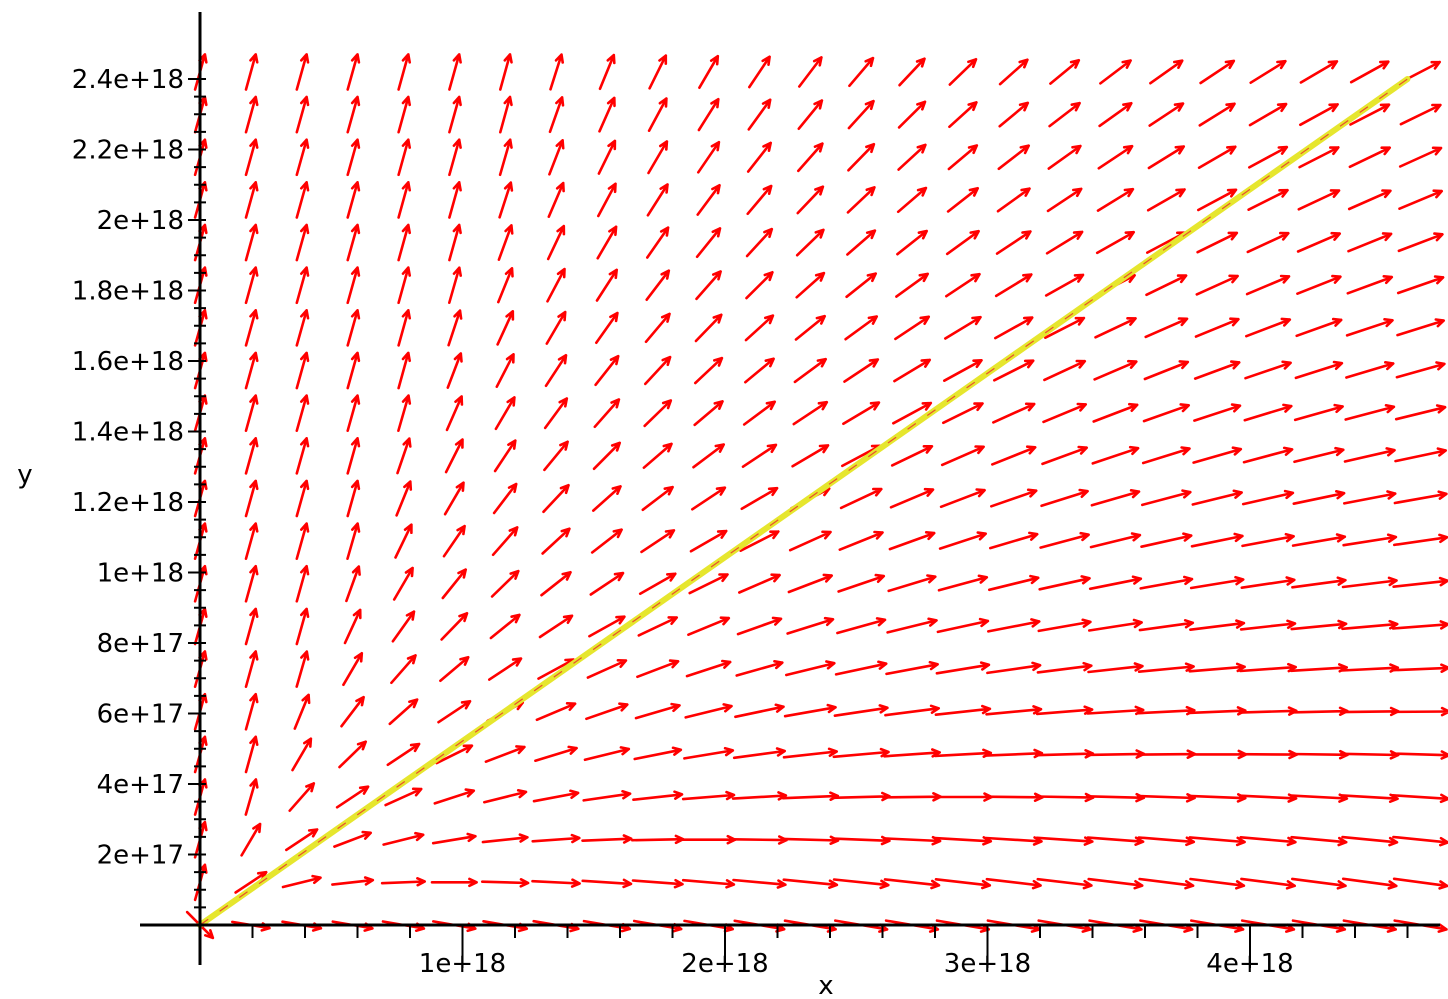 The width and height of the screenshot is (1448, 999). I want to click on x-tick-label: 2e+18, so click(724, 964).